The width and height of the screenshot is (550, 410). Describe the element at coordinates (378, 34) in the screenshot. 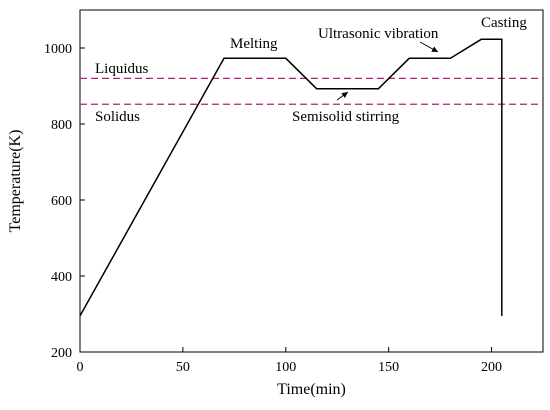

I see `annotation-ultrasonic-vibration: Ultrasonic vibration` at that location.